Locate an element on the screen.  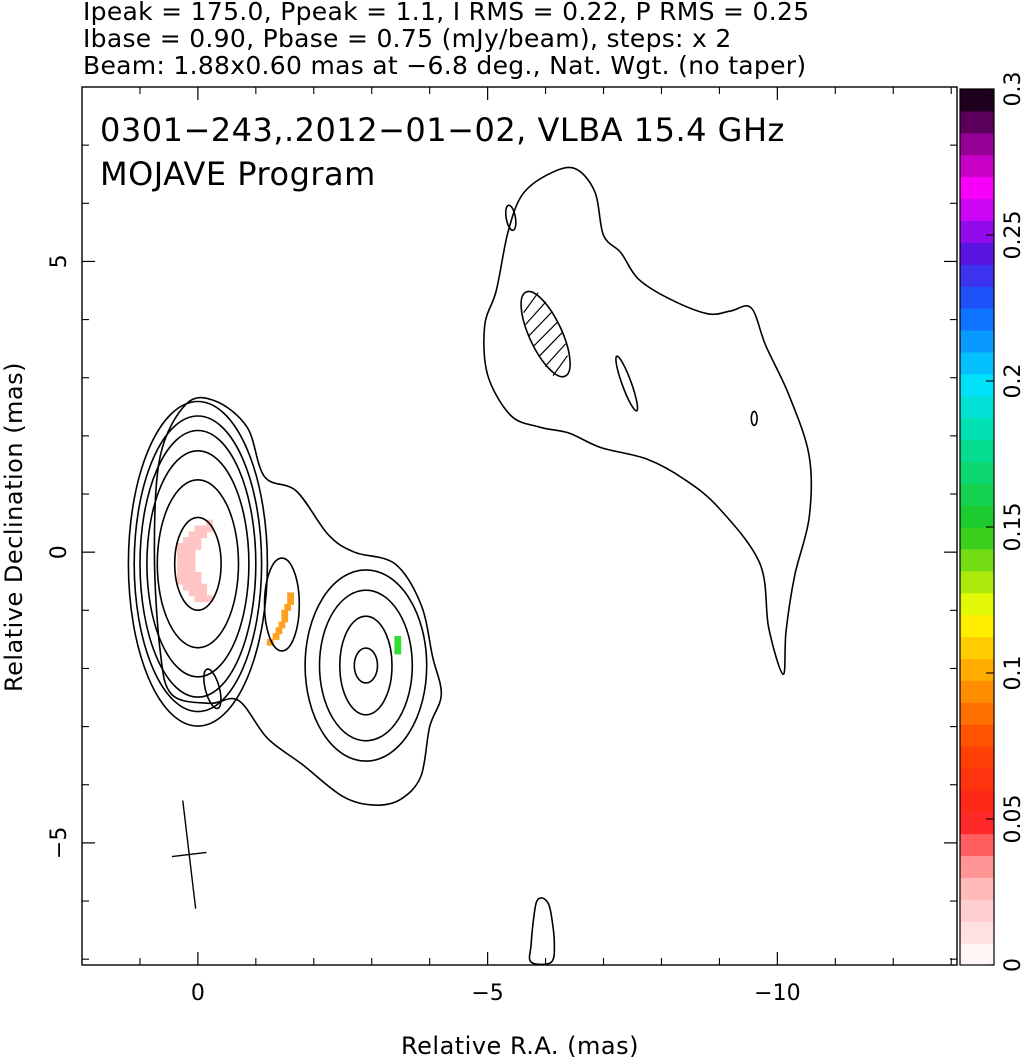
inner-jet-envelope is located at coordinates (298, 601).